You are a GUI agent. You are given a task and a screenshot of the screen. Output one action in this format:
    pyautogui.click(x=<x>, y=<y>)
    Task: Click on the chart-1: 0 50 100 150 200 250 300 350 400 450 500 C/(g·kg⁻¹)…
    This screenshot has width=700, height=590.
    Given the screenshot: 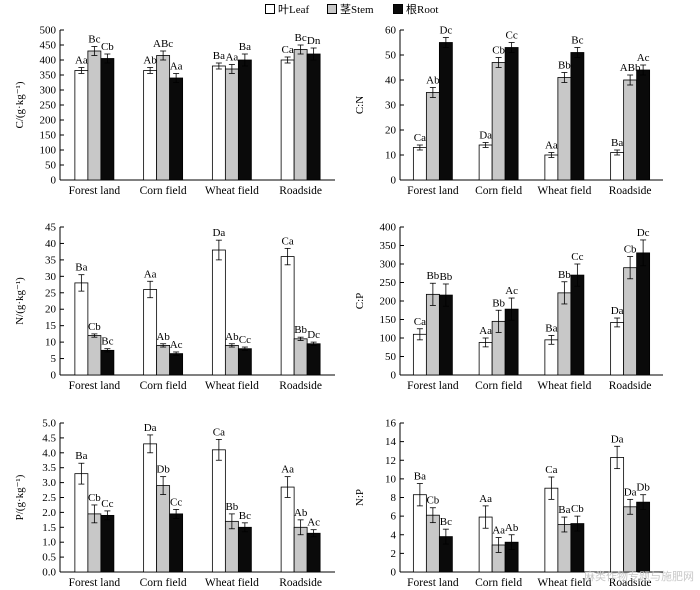 What is the action you would take?
    pyautogui.click(x=174, y=111)
    